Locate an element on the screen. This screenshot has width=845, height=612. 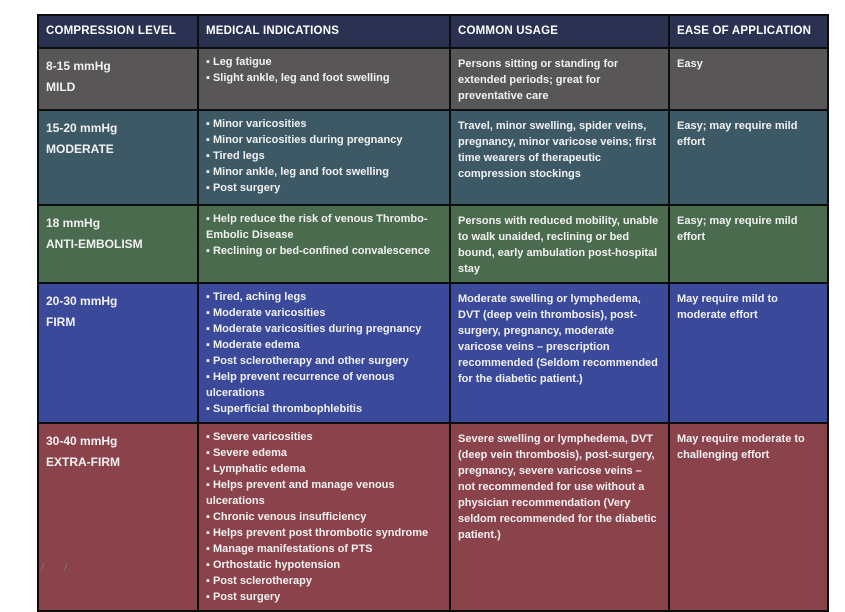
indication-item: Slight ankle, leg and foot swelling is located at coordinates (323, 78).